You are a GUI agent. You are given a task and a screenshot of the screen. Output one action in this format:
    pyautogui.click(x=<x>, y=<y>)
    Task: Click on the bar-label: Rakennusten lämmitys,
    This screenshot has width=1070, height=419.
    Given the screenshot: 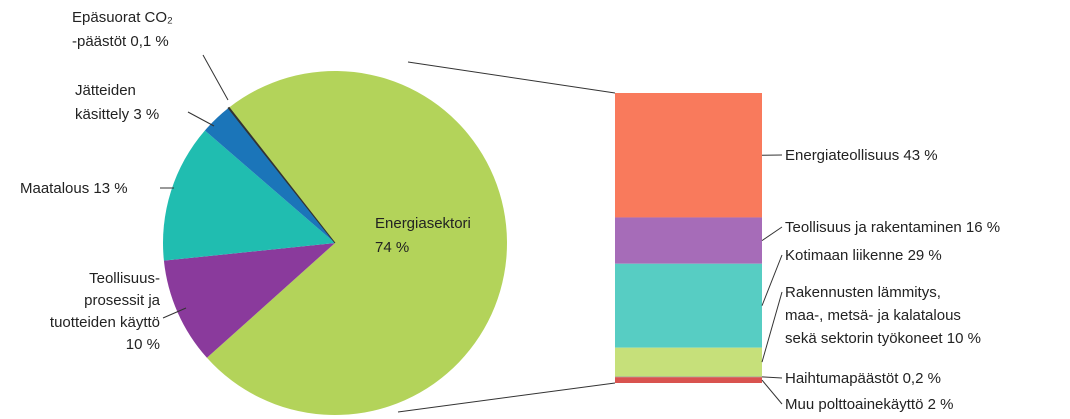 What is the action you would take?
    pyautogui.click(x=863, y=292)
    